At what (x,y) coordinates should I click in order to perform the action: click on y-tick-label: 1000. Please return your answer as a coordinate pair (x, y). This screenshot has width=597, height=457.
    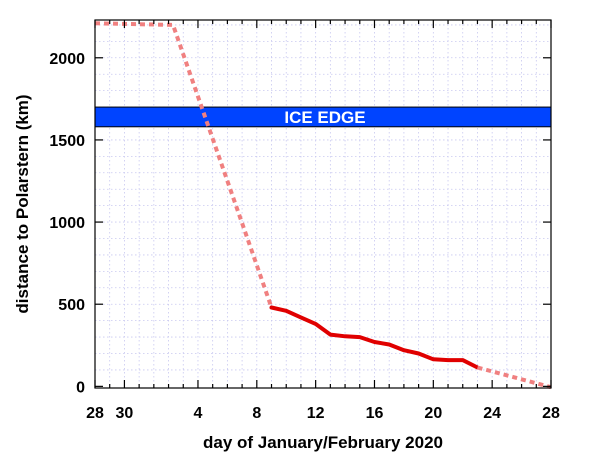
    Looking at the image, I should click on (67, 223).